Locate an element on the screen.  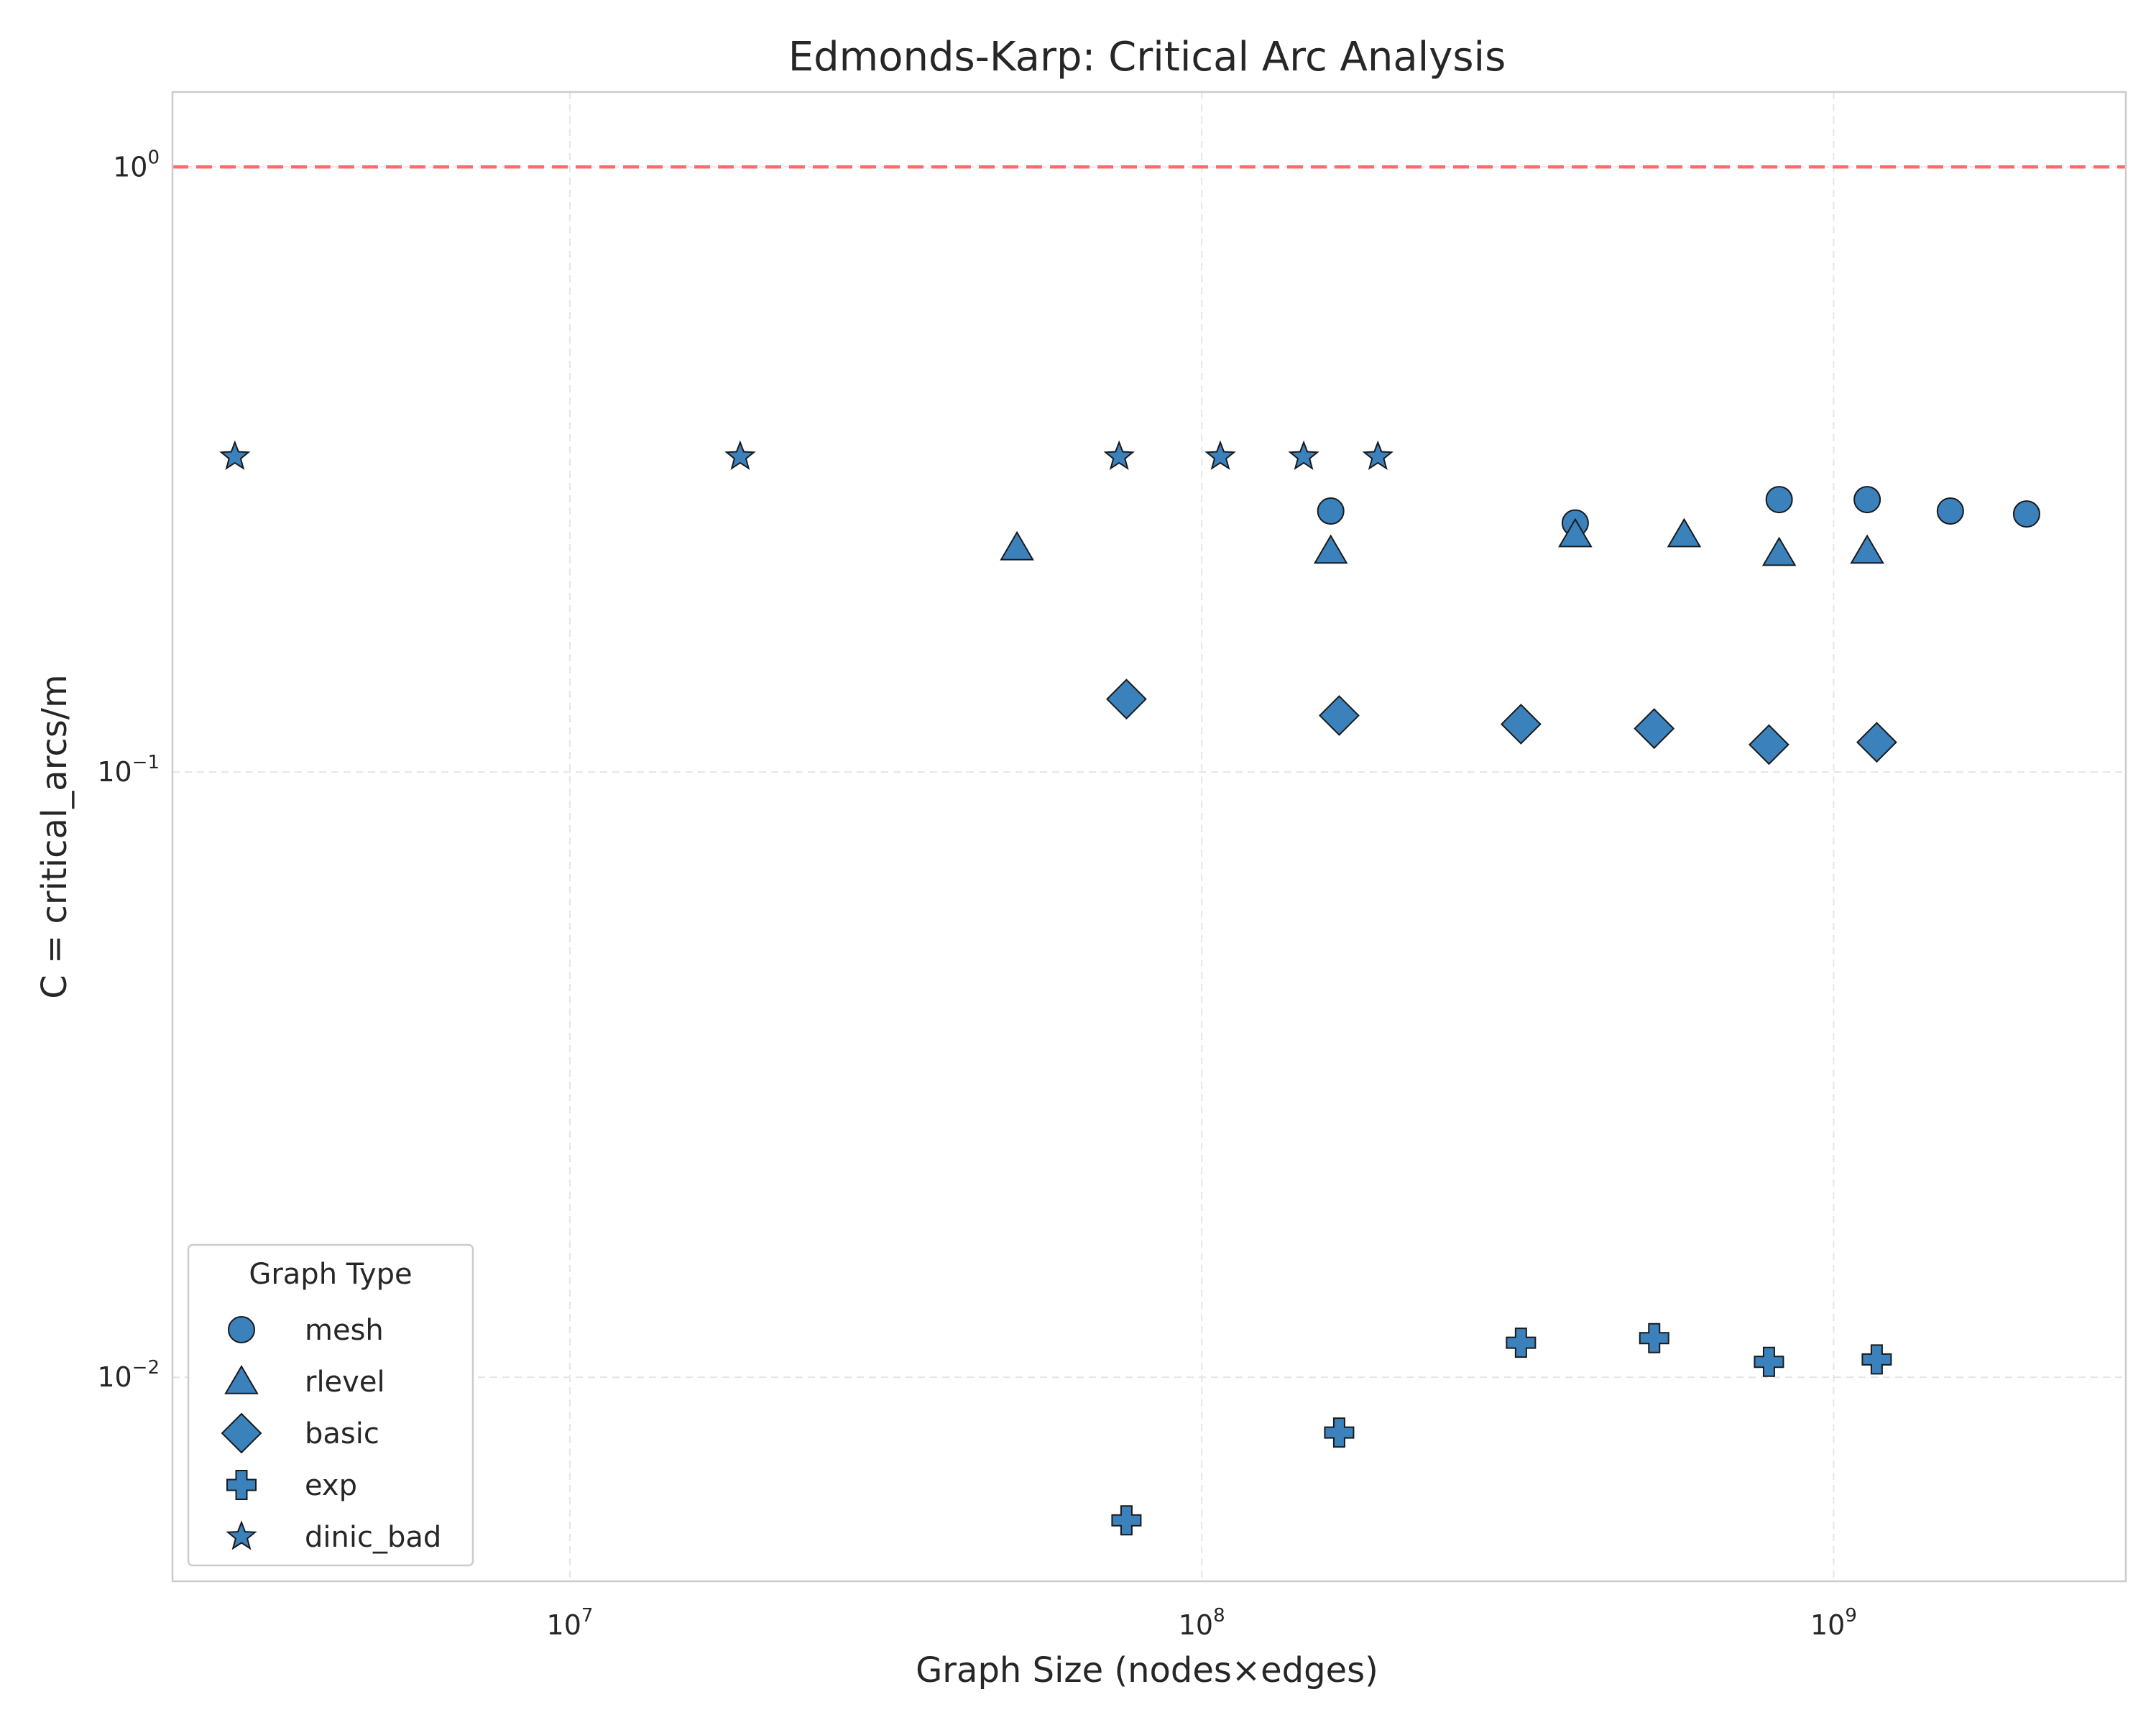
legend-marker-basic is located at coordinates (242, 1433).